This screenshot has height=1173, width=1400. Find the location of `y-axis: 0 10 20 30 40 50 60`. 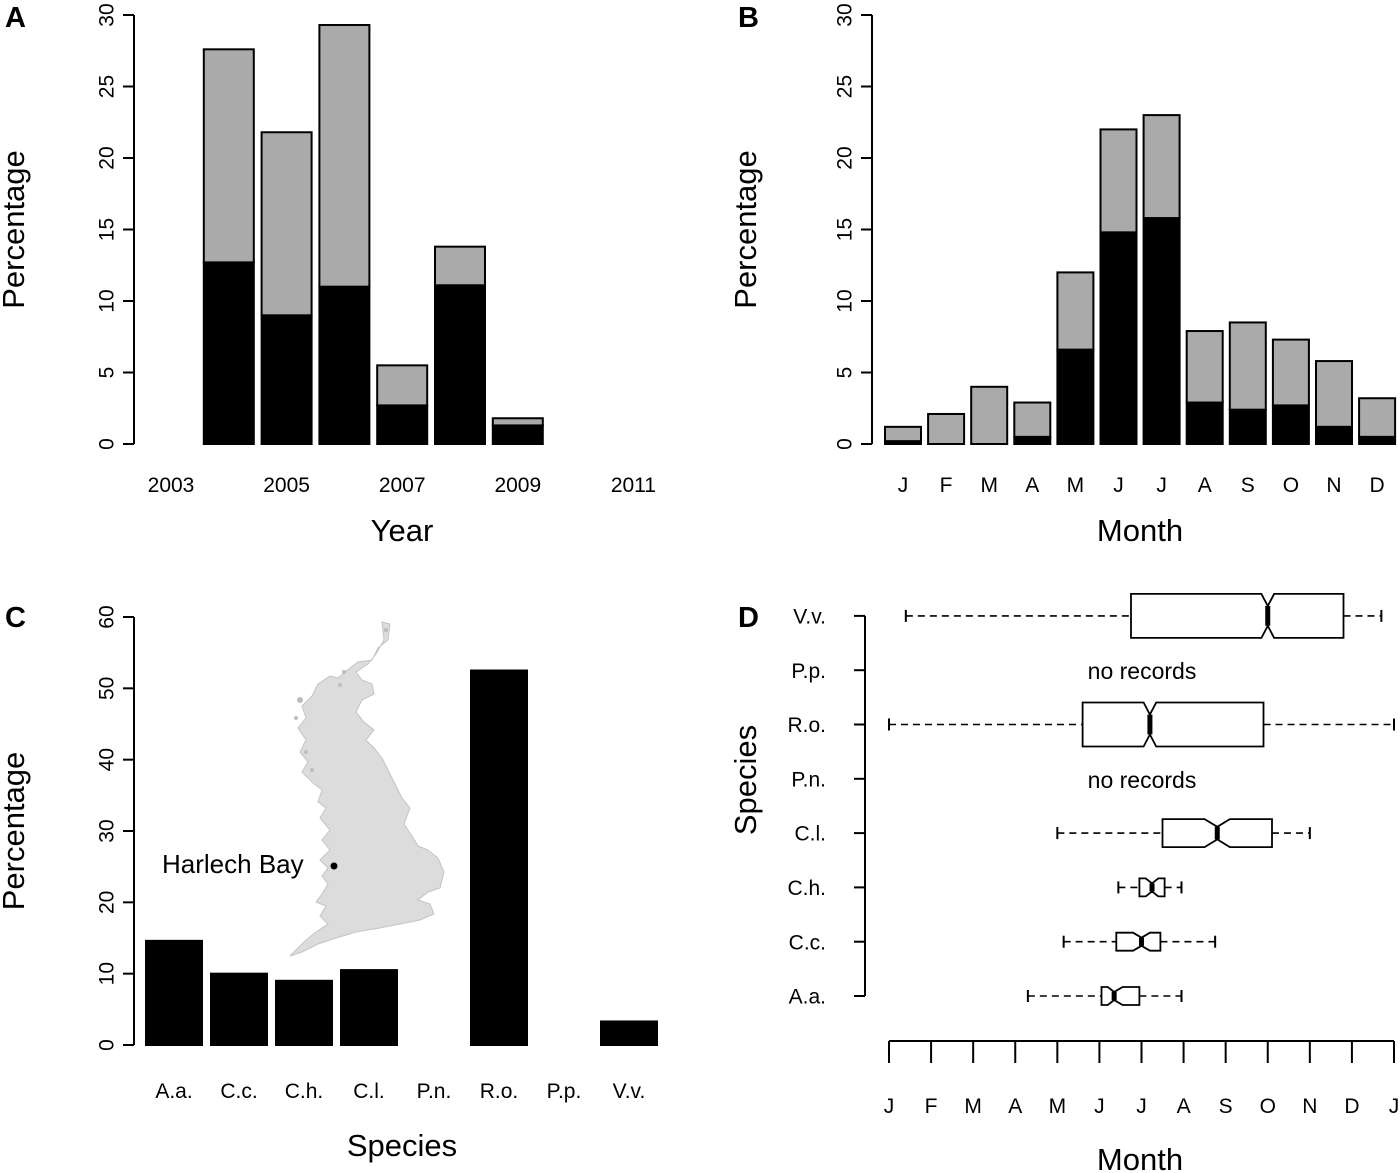

y-axis: 0 10 20 30 40 50 60 is located at coordinates (115, 828).